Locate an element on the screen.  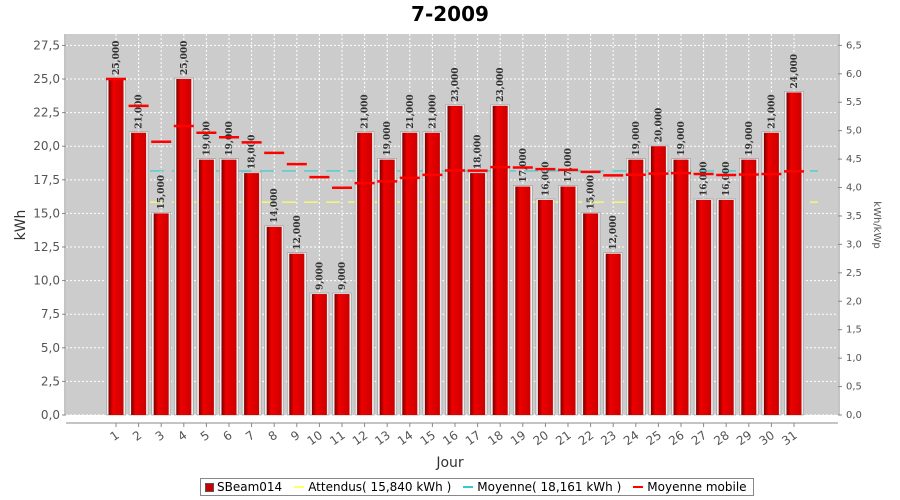
y2-tick-label: 3,0 is located at coordinates (854, 244).